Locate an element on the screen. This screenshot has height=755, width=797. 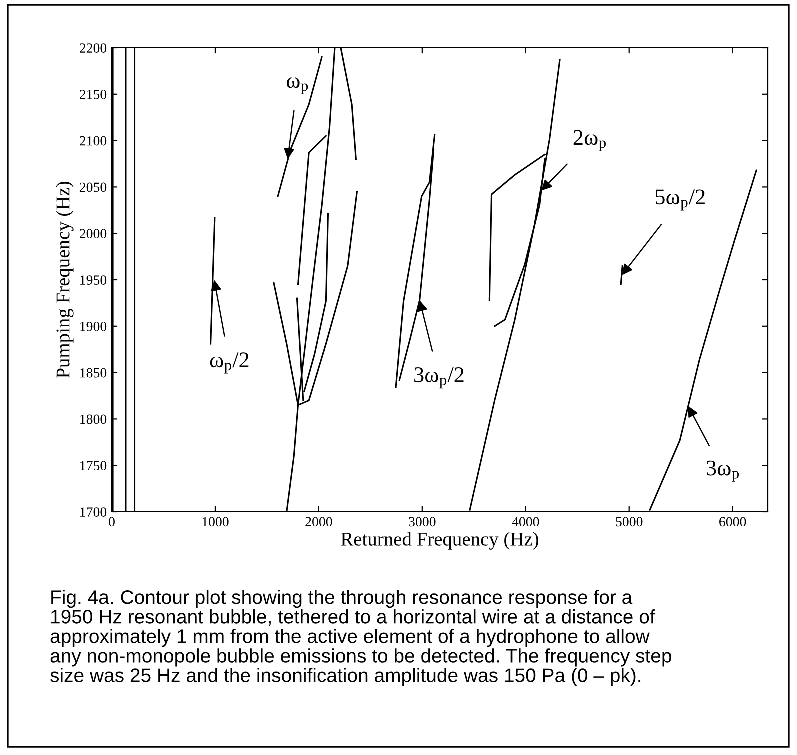
y-tick-label: 2100 is located at coordinates (93, 141).